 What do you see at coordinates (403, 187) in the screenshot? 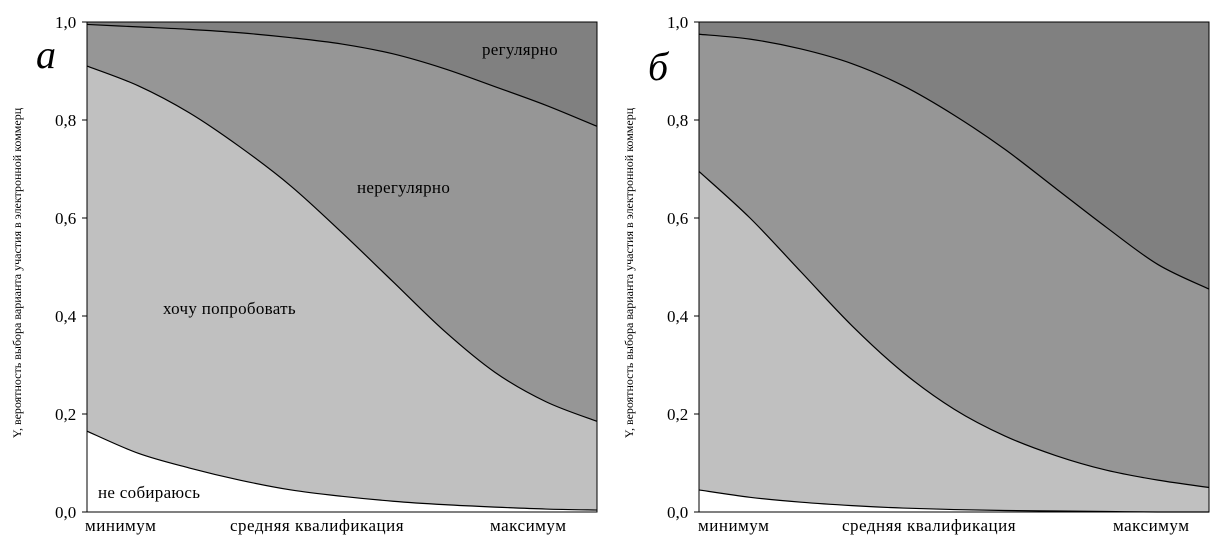
I see `annotation-irregular: нерегулярно` at bounding box center [403, 187].